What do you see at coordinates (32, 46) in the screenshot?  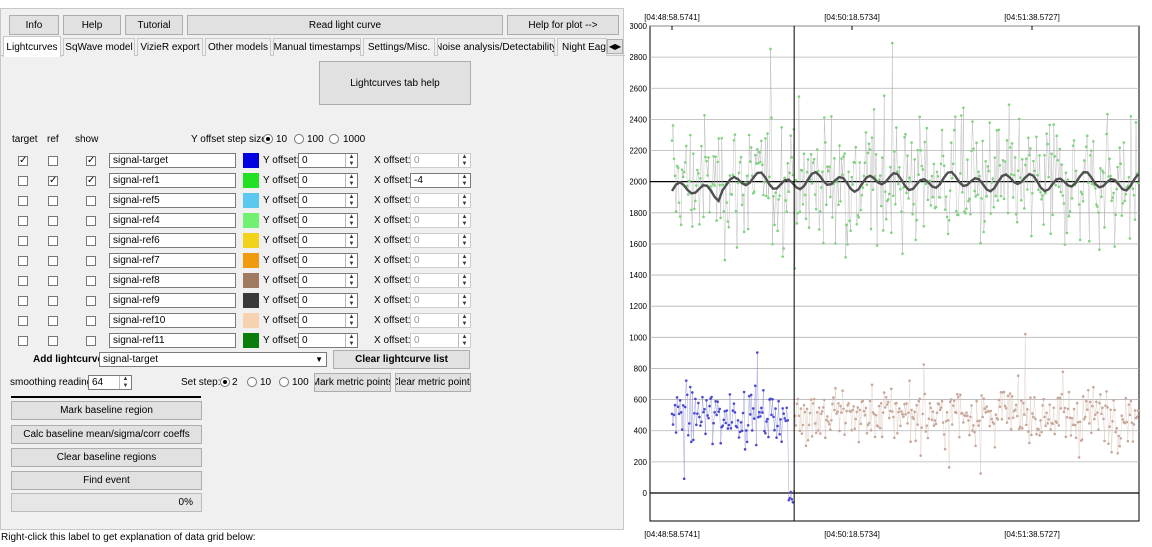 I see `tab-lightcurves: Lightcurves` at bounding box center [32, 46].